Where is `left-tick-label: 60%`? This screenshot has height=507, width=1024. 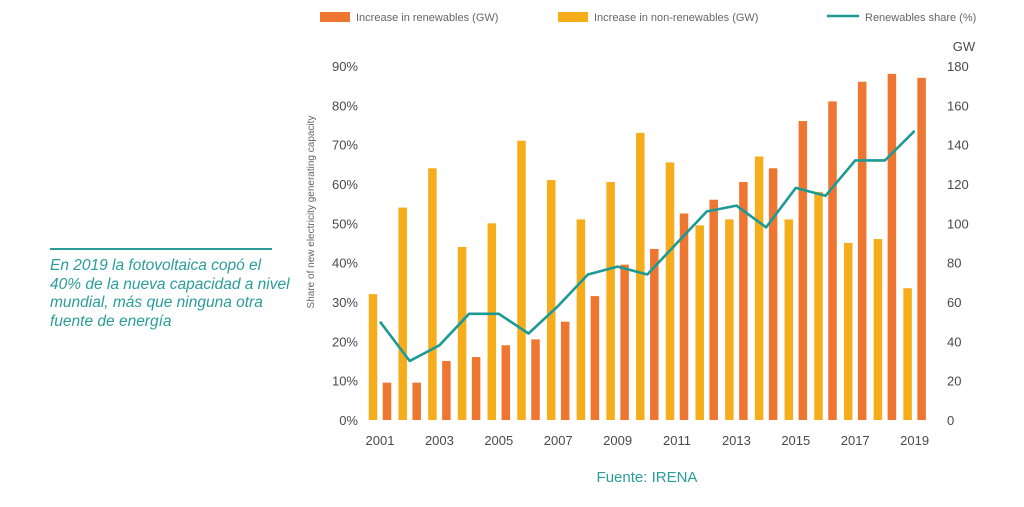
left-tick-label: 60% is located at coordinates (345, 184).